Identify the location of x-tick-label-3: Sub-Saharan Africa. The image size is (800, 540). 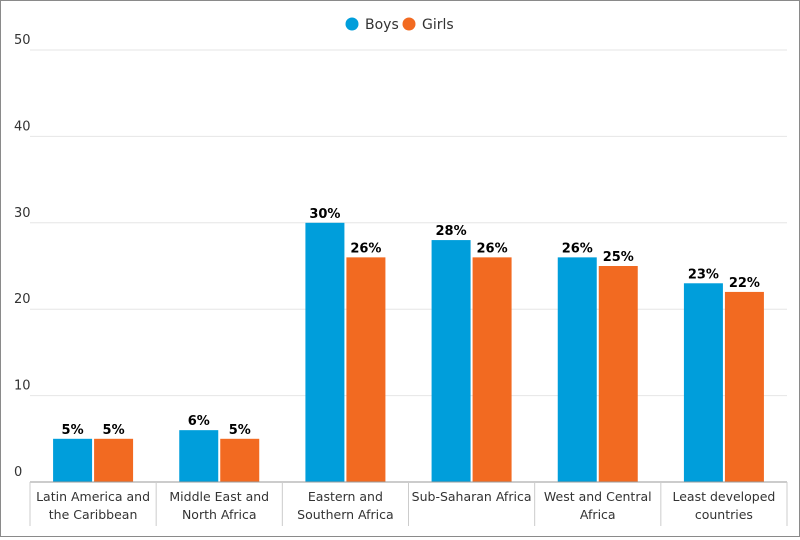
(472, 496).